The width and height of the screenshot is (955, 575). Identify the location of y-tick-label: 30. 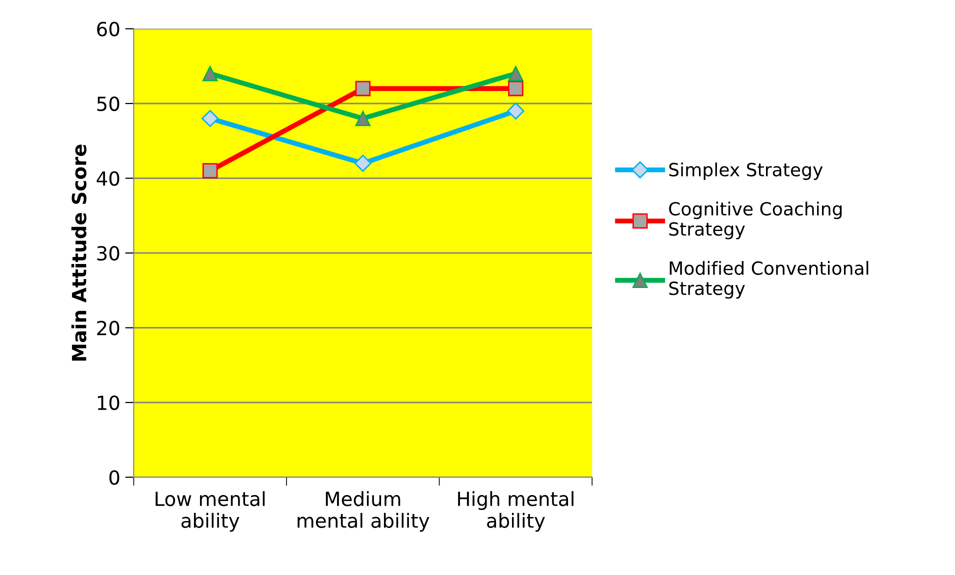
(108, 253).